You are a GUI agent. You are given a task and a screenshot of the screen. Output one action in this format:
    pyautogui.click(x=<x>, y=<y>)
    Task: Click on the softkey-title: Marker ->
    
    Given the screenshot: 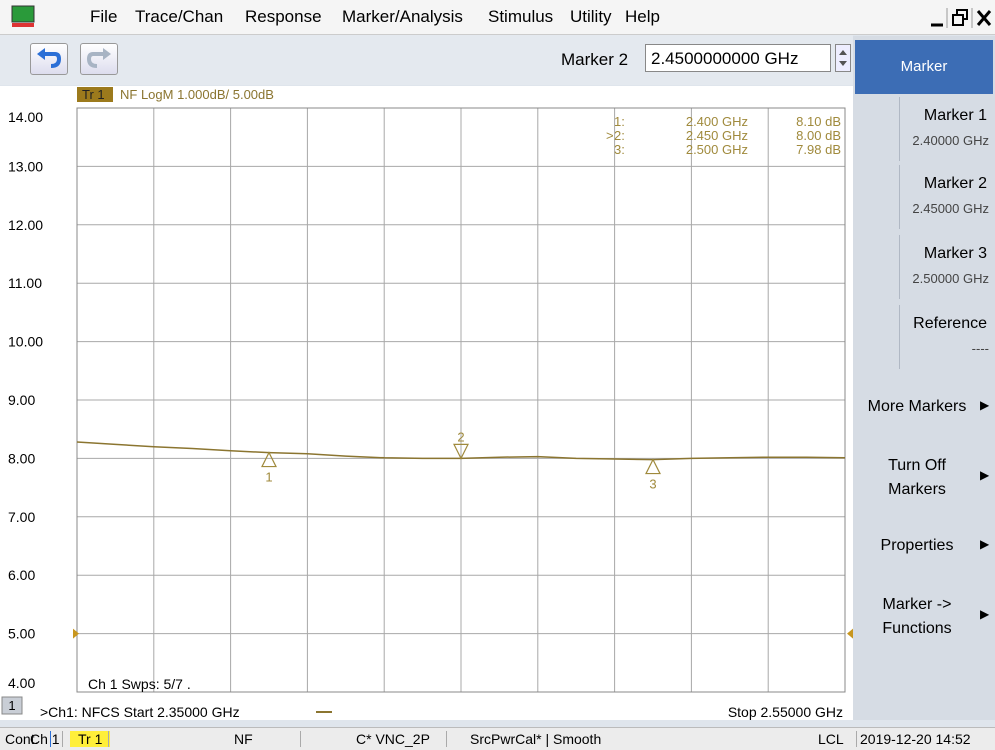 What is the action you would take?
    pyautogui.click(x=917, y=604)
    